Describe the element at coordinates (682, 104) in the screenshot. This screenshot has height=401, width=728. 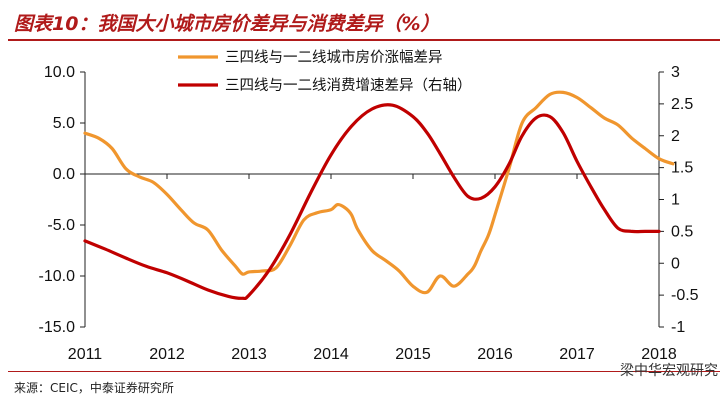
I see `right-tick-label: 2.5` at that location.